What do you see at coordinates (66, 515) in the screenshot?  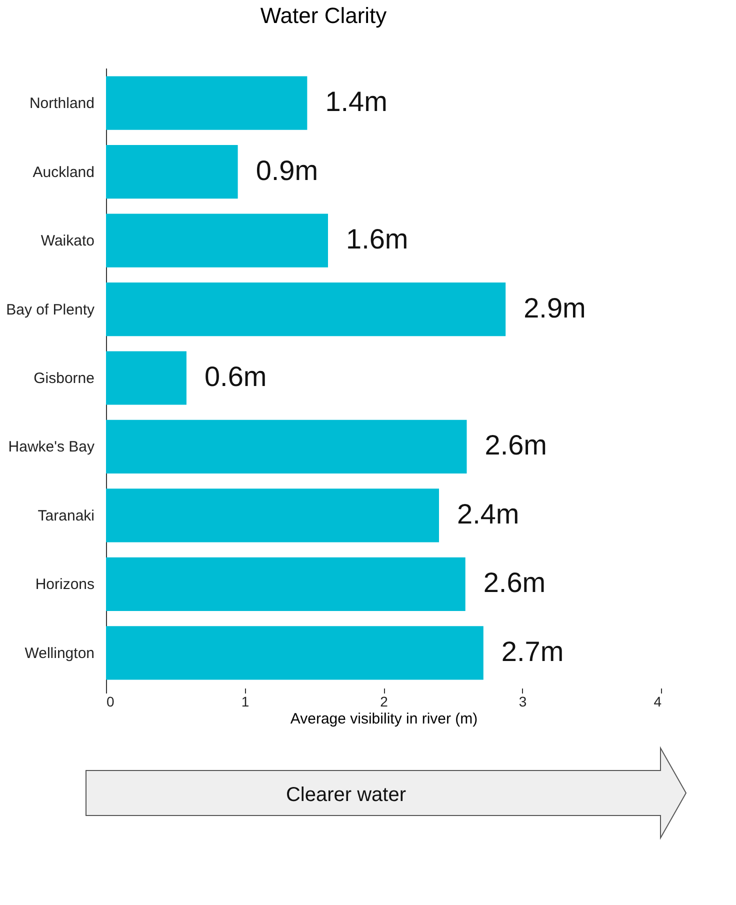 I see `y-tick-label: Taranaki` at bounding box center [66, 515].